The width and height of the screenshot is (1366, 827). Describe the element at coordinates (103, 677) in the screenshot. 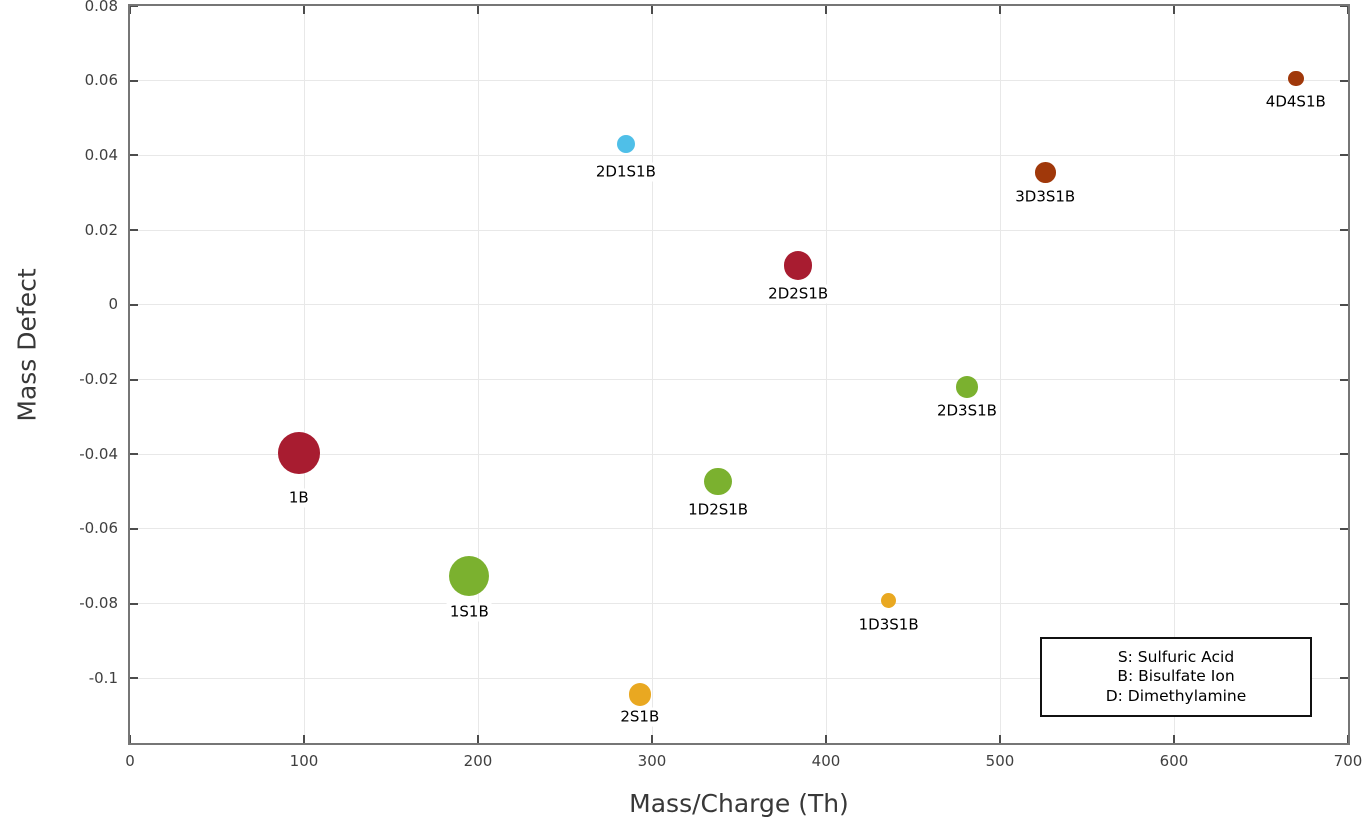

I see `y-tick-label: -0.1` at that location.